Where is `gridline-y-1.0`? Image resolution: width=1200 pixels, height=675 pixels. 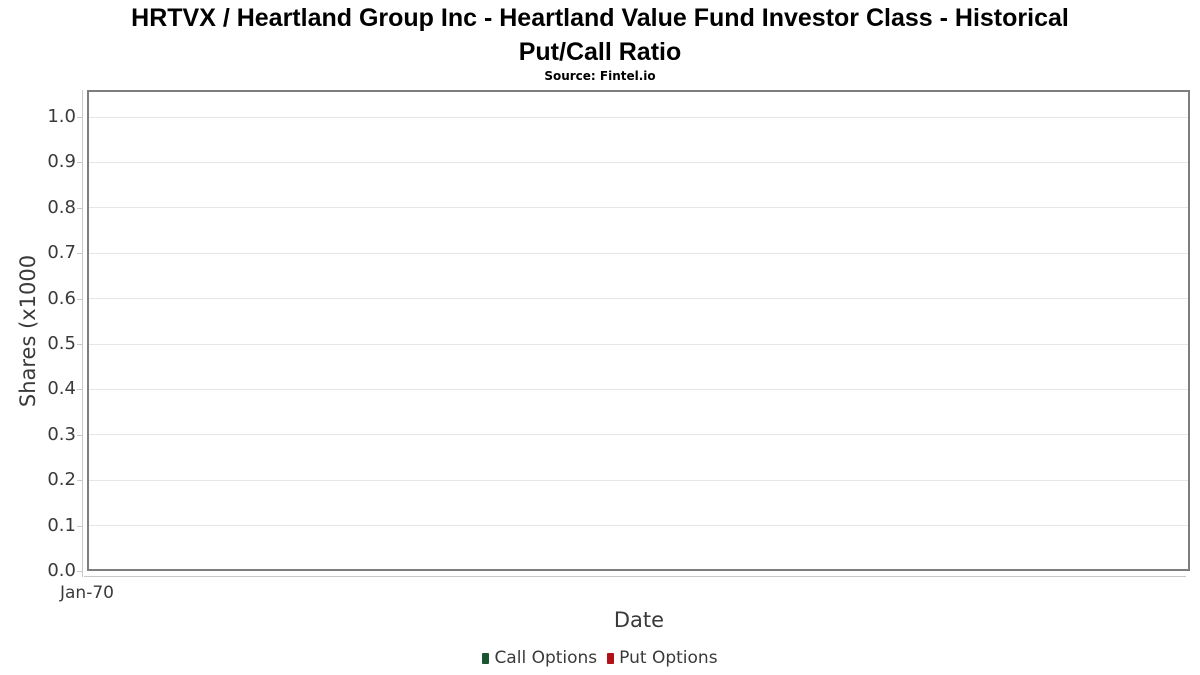
gridline-y-1.0 is located at coordinates (638, 117).